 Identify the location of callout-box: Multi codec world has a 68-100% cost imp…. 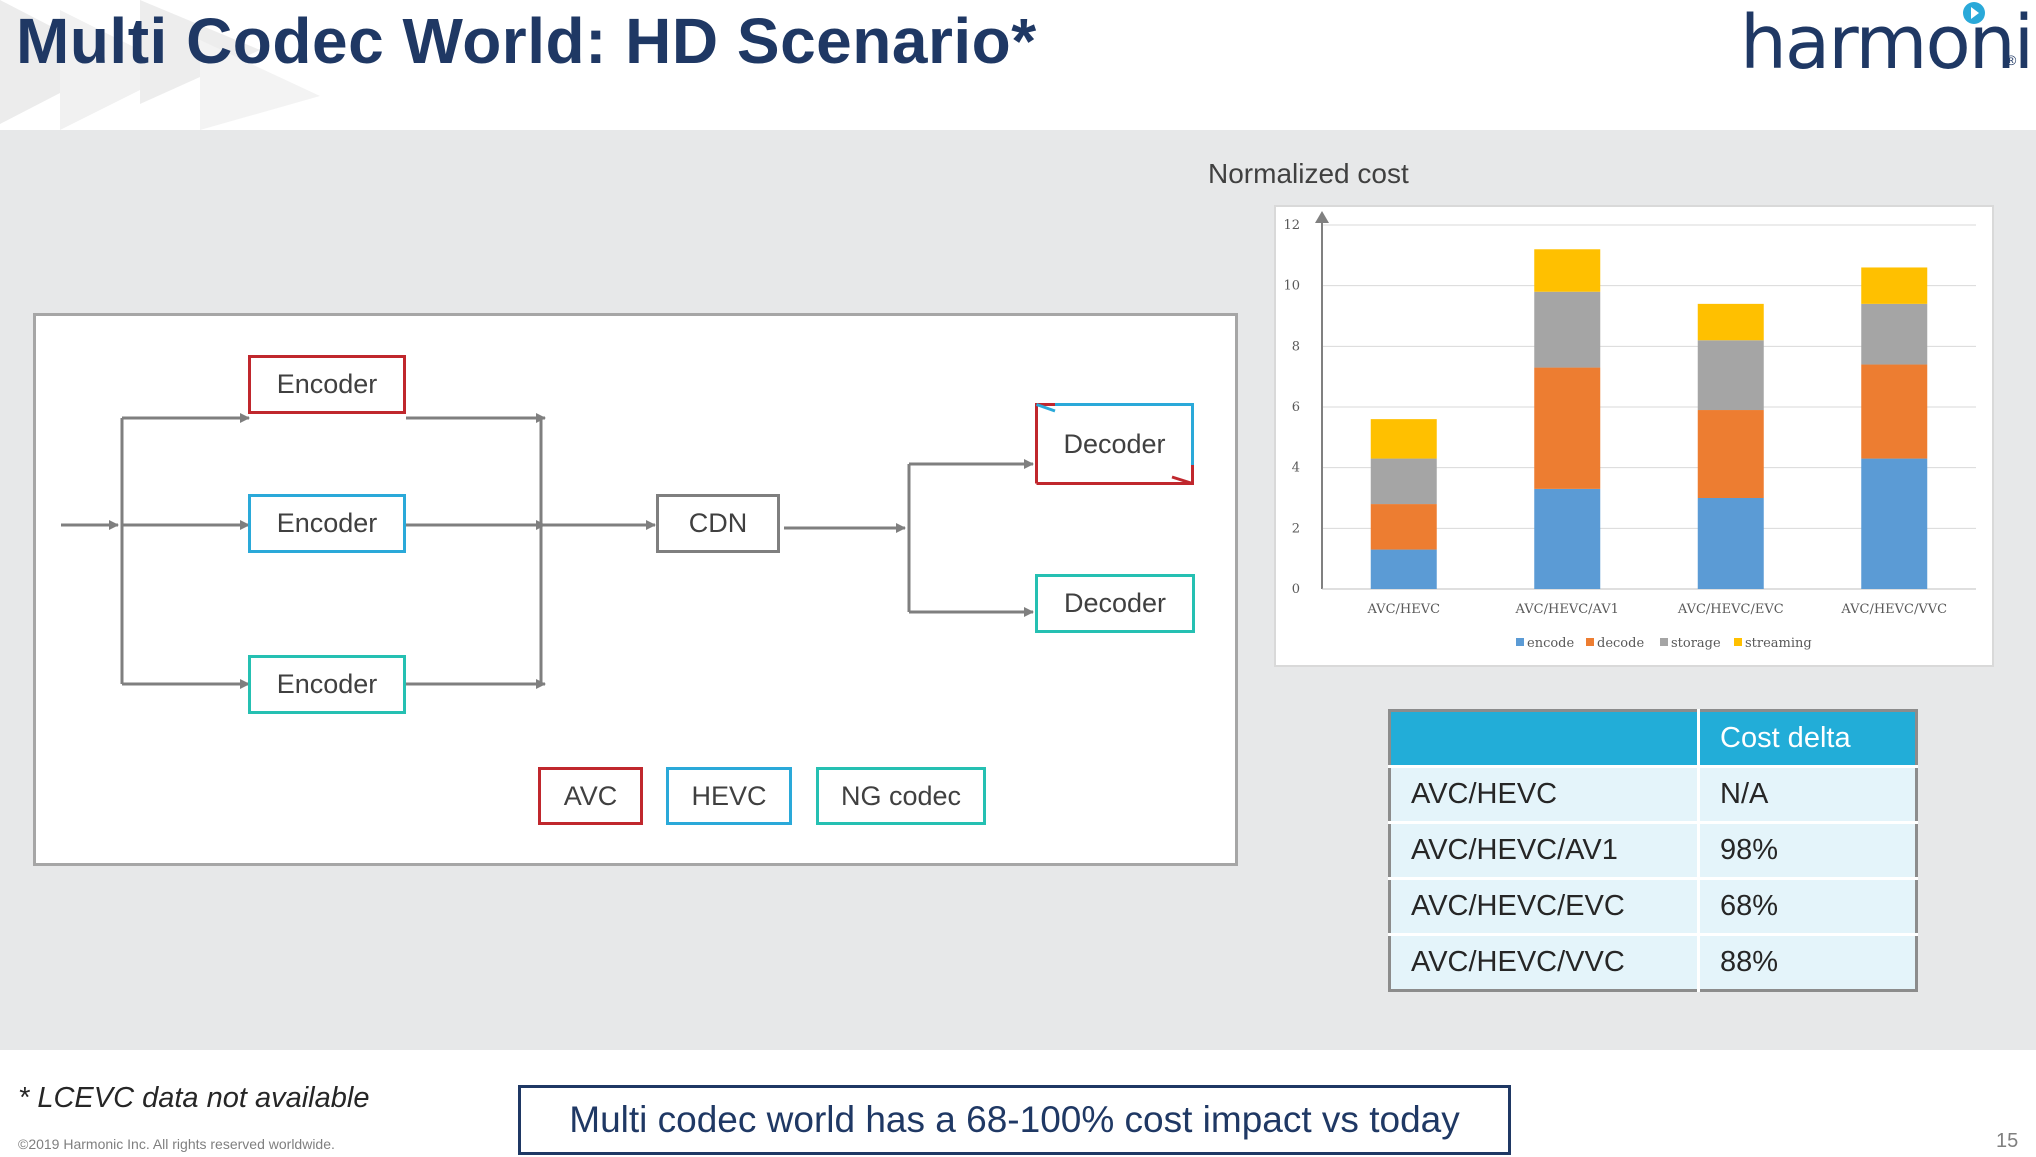
(1014, 1120).